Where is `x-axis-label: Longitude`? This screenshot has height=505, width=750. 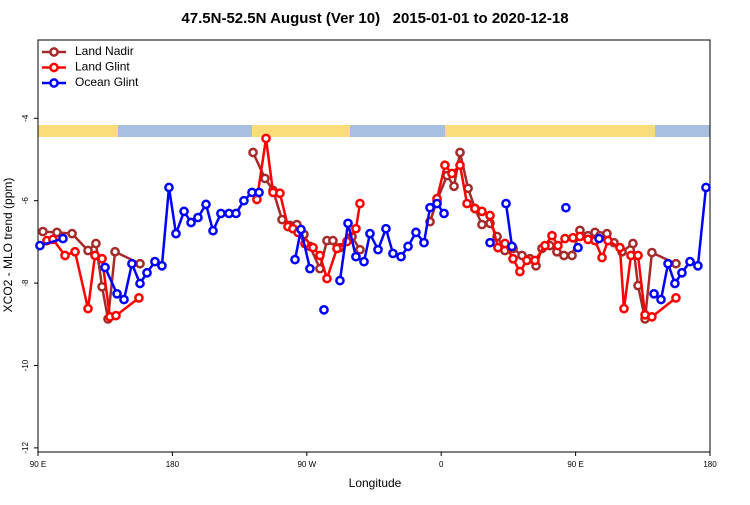
x-axis-label: Longitude is located at coordinates (375, 483).